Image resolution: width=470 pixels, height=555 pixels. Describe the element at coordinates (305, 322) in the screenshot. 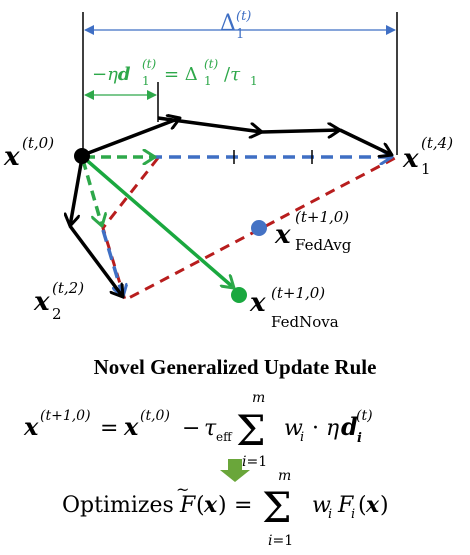

I see `svg-text: FedNova` at that location.